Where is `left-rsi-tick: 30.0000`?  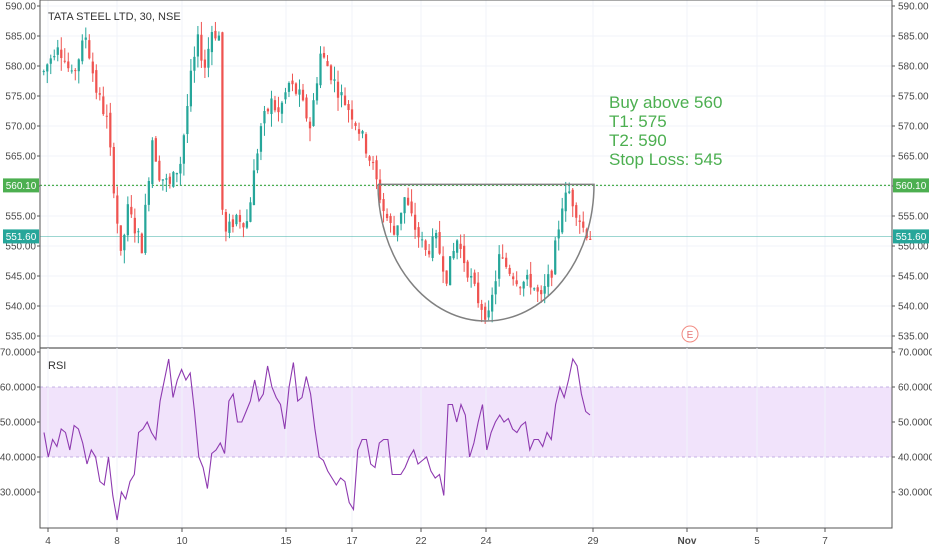
left-rsi-tick: 30.0000 is located at coordinates (18, 493).